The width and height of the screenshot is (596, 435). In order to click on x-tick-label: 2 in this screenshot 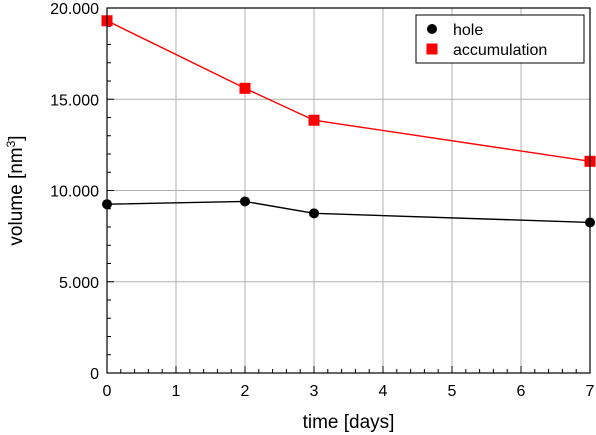, I will do `click(245, 391)`.